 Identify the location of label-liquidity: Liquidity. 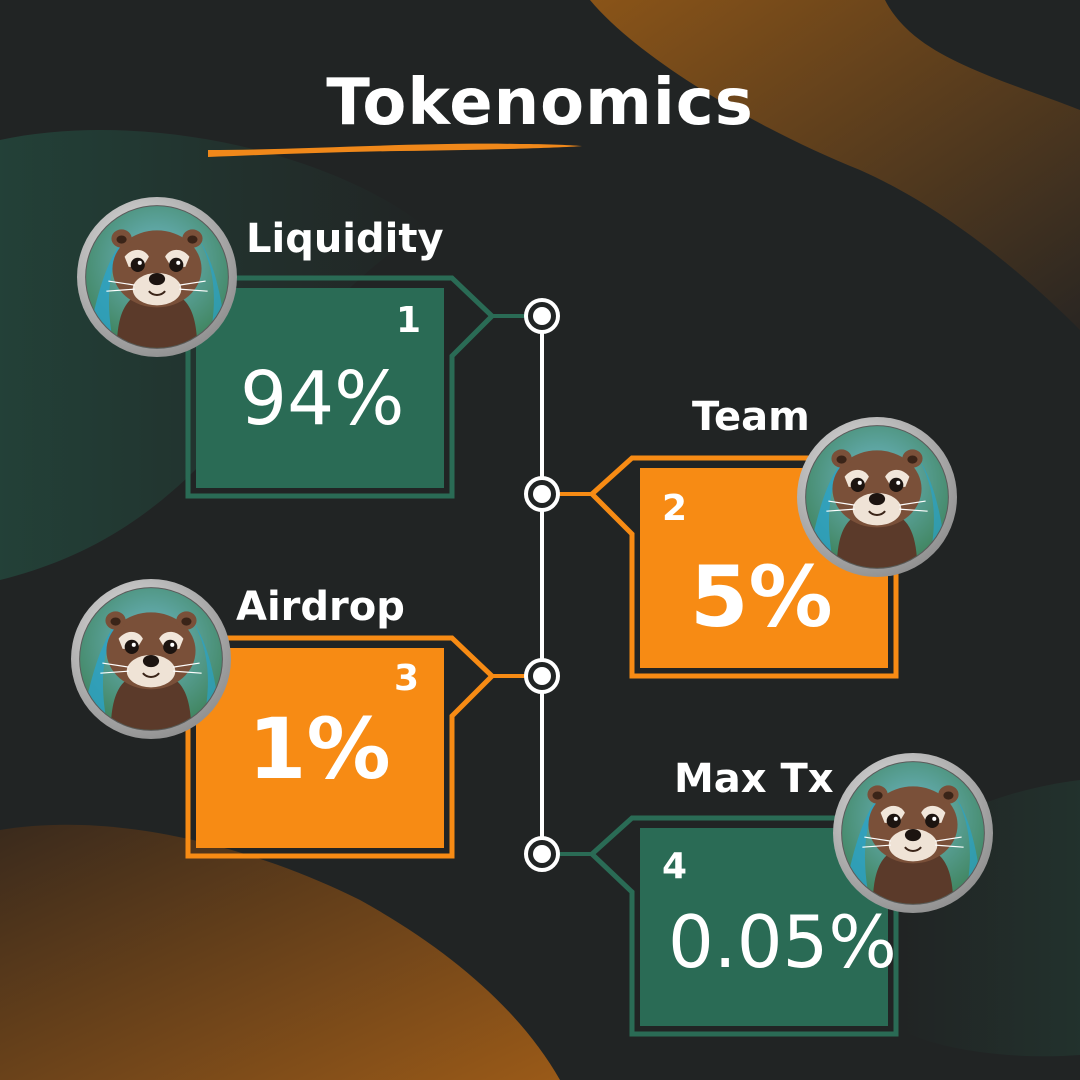
(345, 239).